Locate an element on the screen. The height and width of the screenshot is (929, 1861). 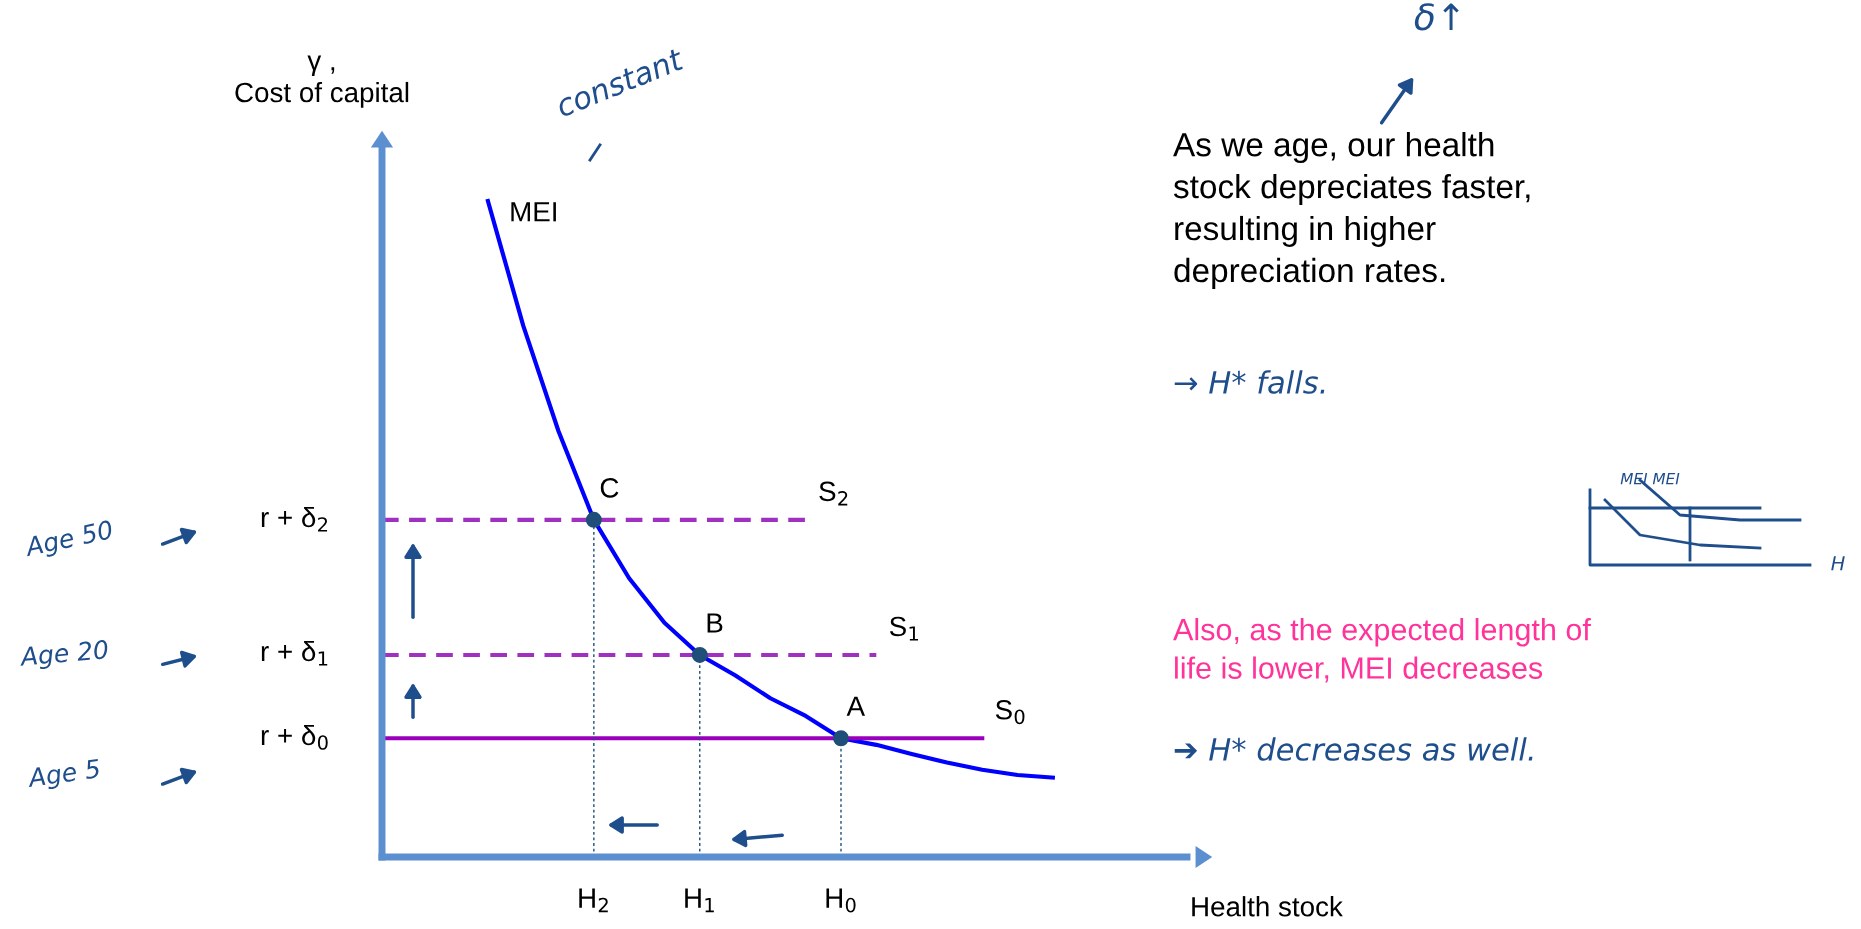
text: → H* falls. is located at coordinates (1249, 382).